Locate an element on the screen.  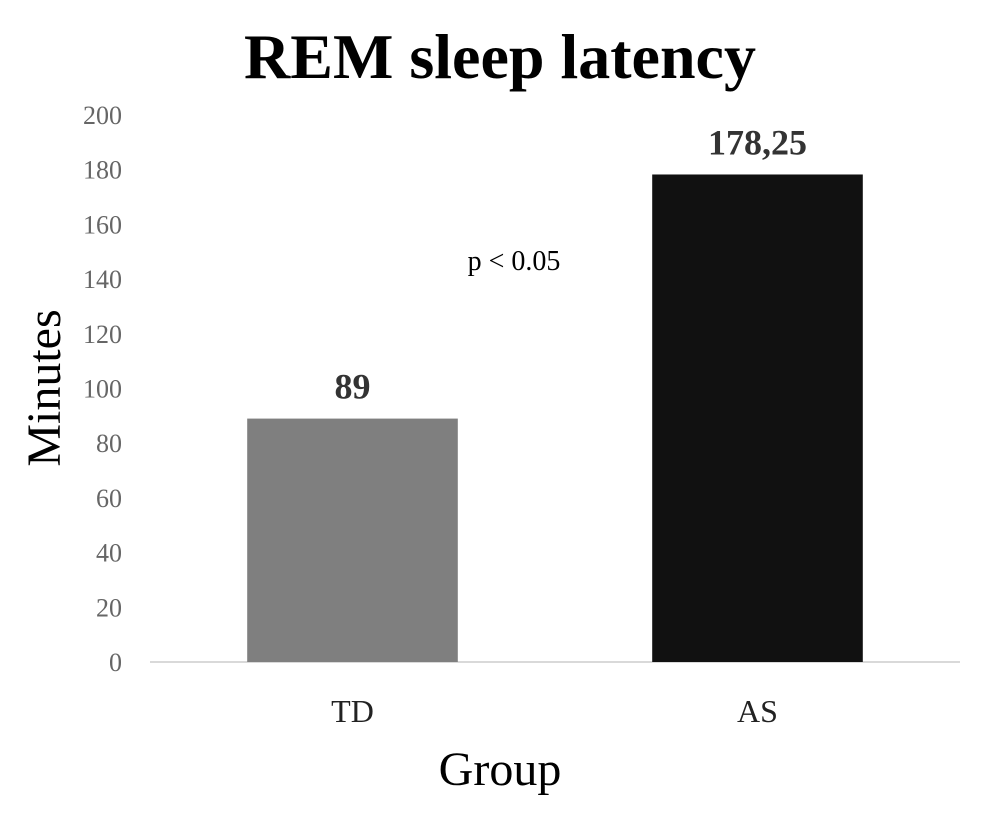
y-tick-label: 200 is located at coordinates (102, 115).